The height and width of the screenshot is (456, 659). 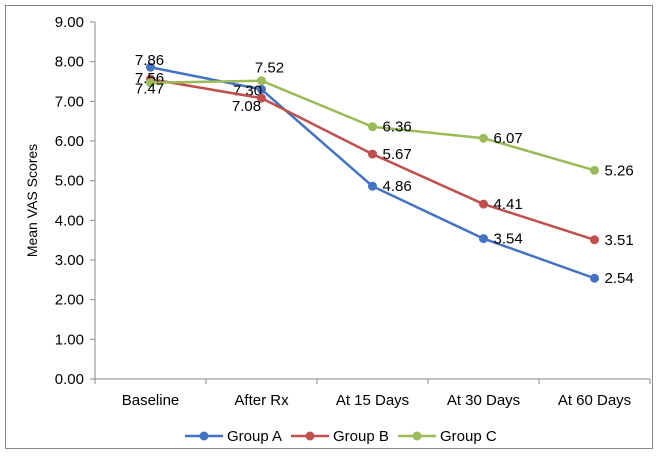 I want to click on data-label: 5.26, so click(x=619, y=170).